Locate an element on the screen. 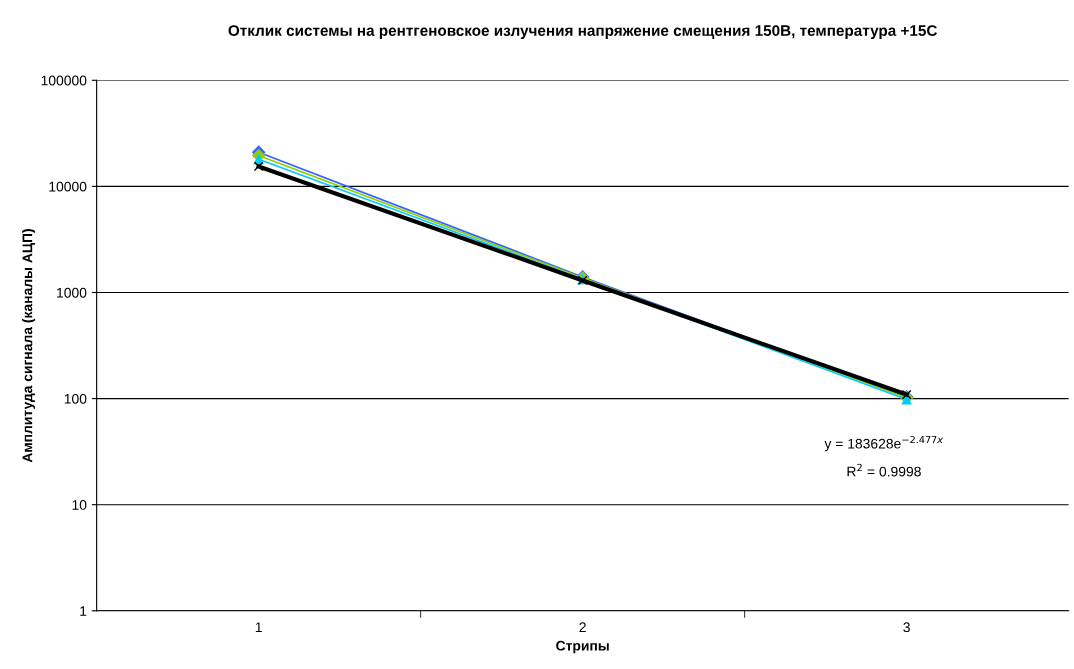 The image size is (1074, 669). x-tick-label: 1 is located at coordinates (258, 627).